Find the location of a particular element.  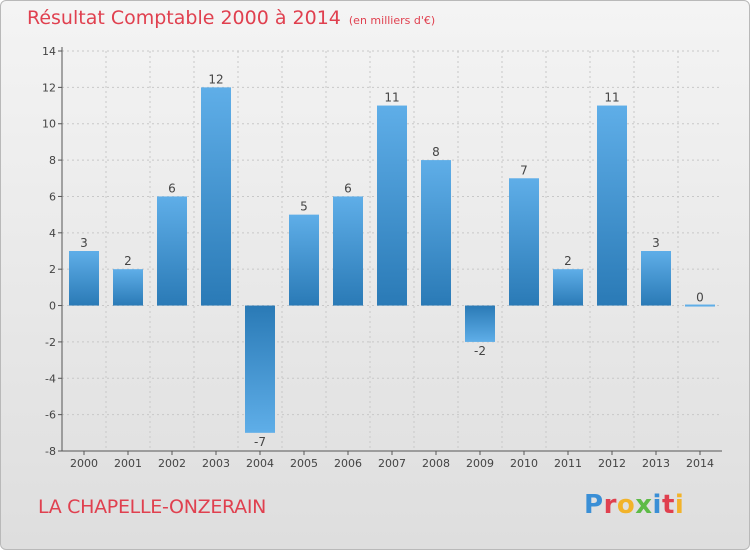

title-unit: (en milliers d'€) is located at coordinates (392, 20).